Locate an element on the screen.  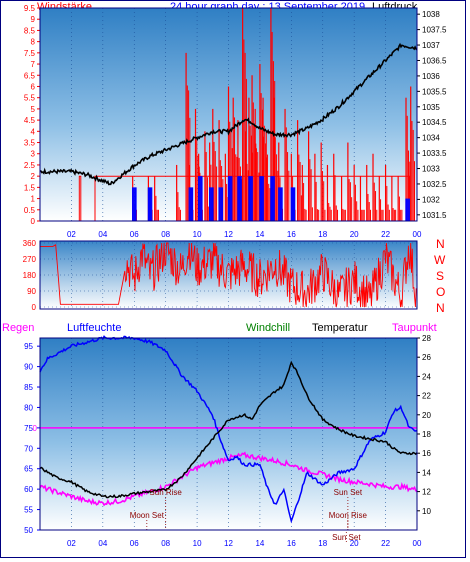
direction-tick-label: 0 is located at coordinates (34, 307).